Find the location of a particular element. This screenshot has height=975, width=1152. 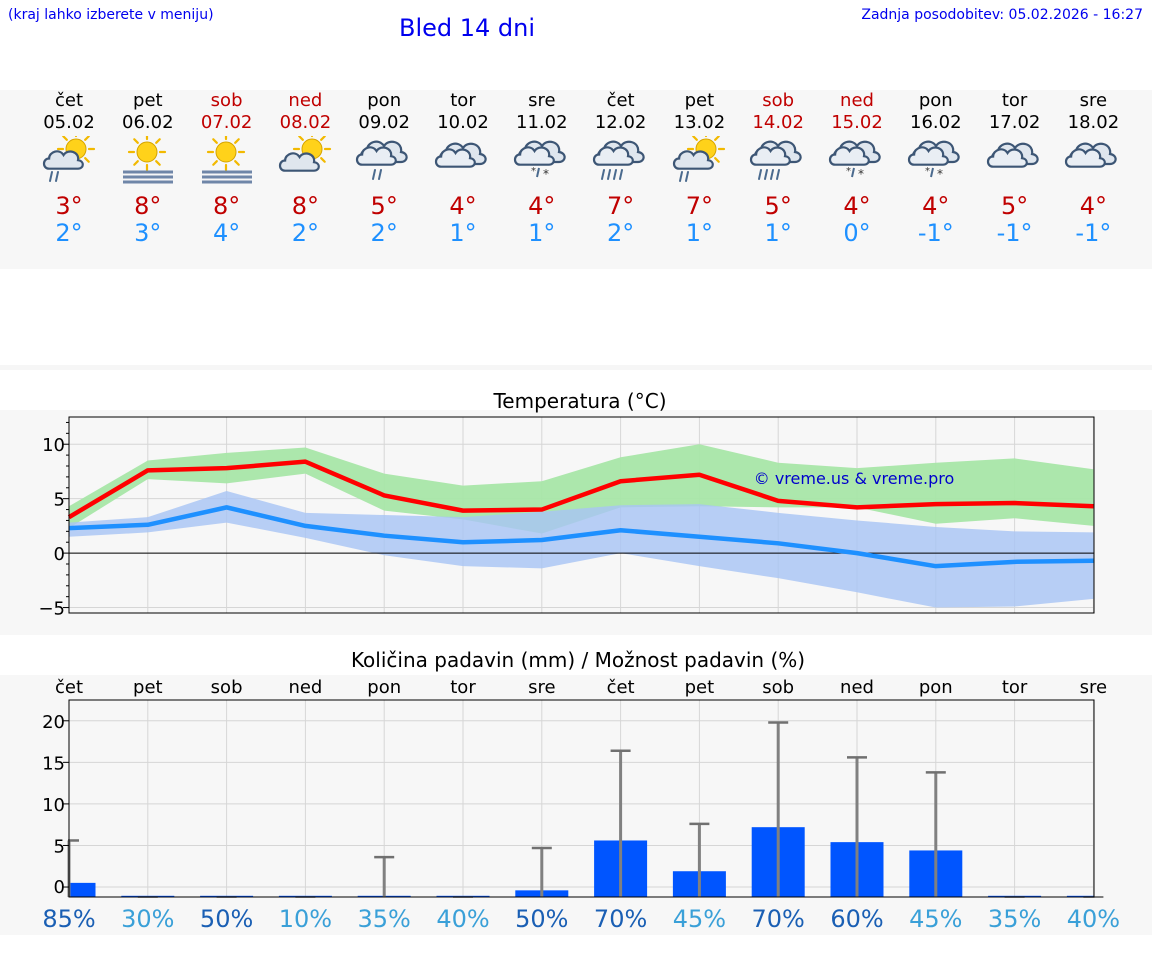

max-temperature-line is located at coordinates (580, 489).